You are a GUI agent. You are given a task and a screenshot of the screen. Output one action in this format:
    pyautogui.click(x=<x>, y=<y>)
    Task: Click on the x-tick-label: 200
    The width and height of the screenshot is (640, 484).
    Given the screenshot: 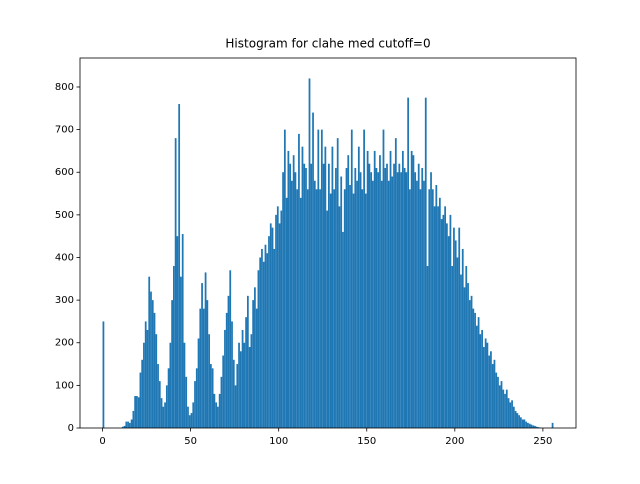 What is the action you would take?
    pyautogui.click(x=454, y=441)
    